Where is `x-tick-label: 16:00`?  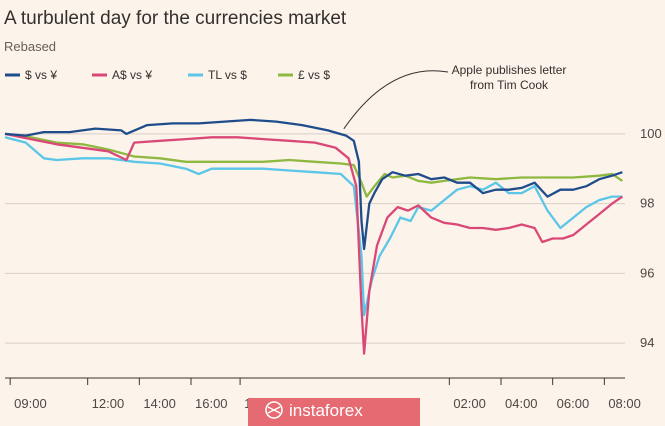 x-tick-label: 16:00 is located at coordinates (211, 403).